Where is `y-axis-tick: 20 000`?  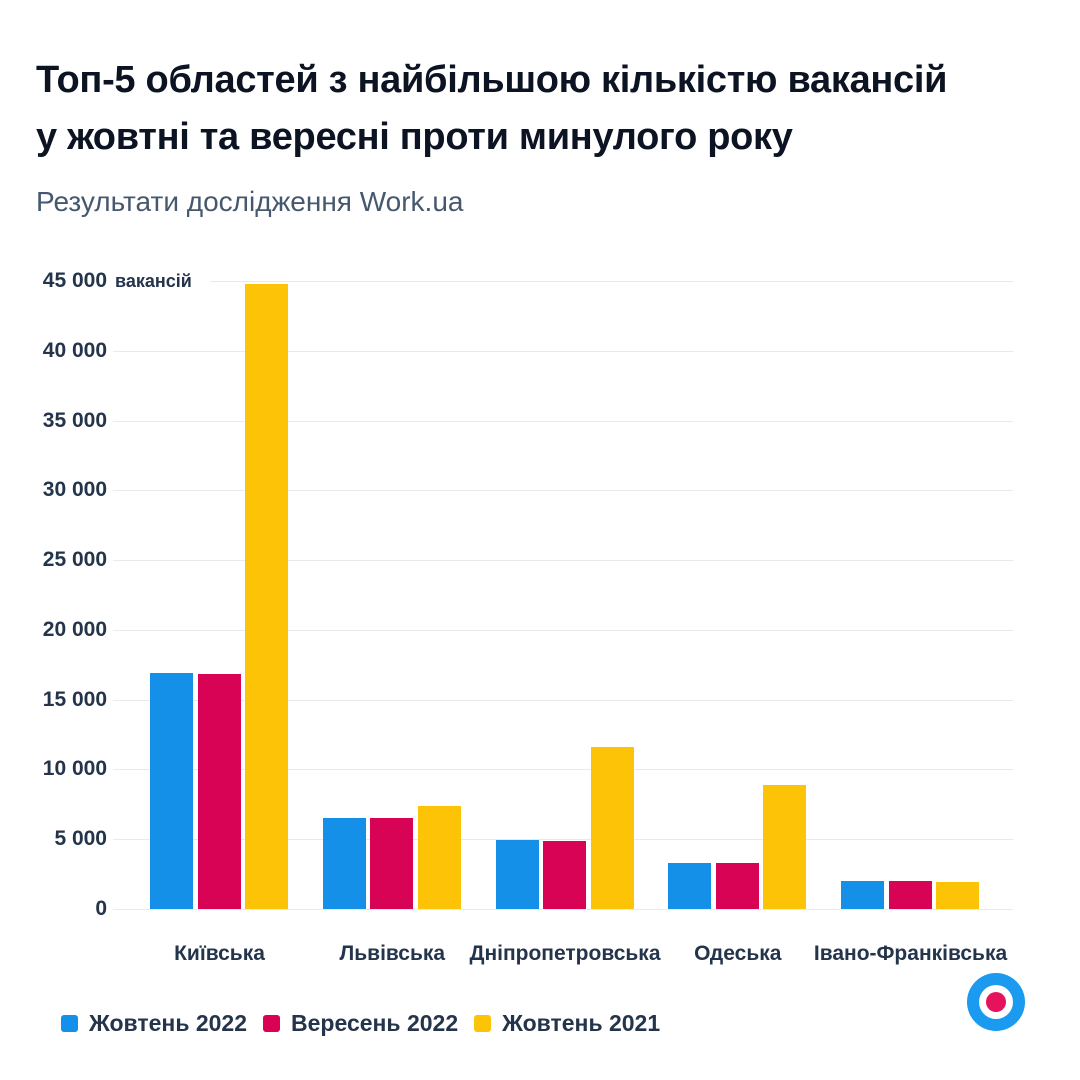 y-axis-tick: 20 000 is located at coordinates (63, 630).